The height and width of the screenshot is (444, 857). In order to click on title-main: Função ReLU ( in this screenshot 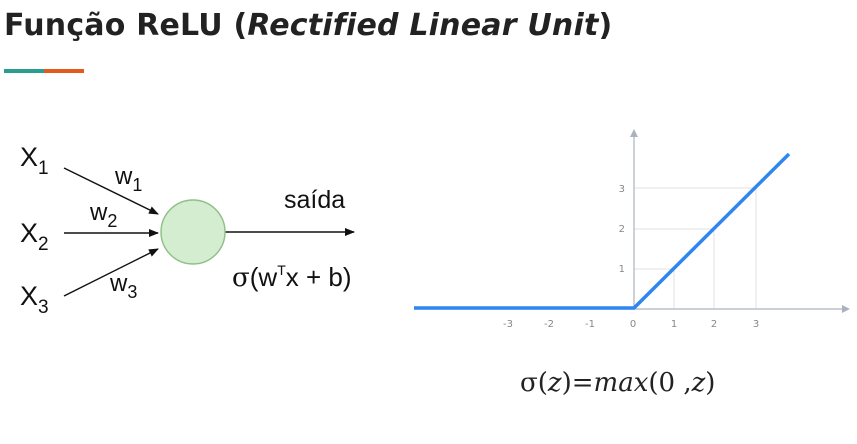, I will do `click(126, 25)`.